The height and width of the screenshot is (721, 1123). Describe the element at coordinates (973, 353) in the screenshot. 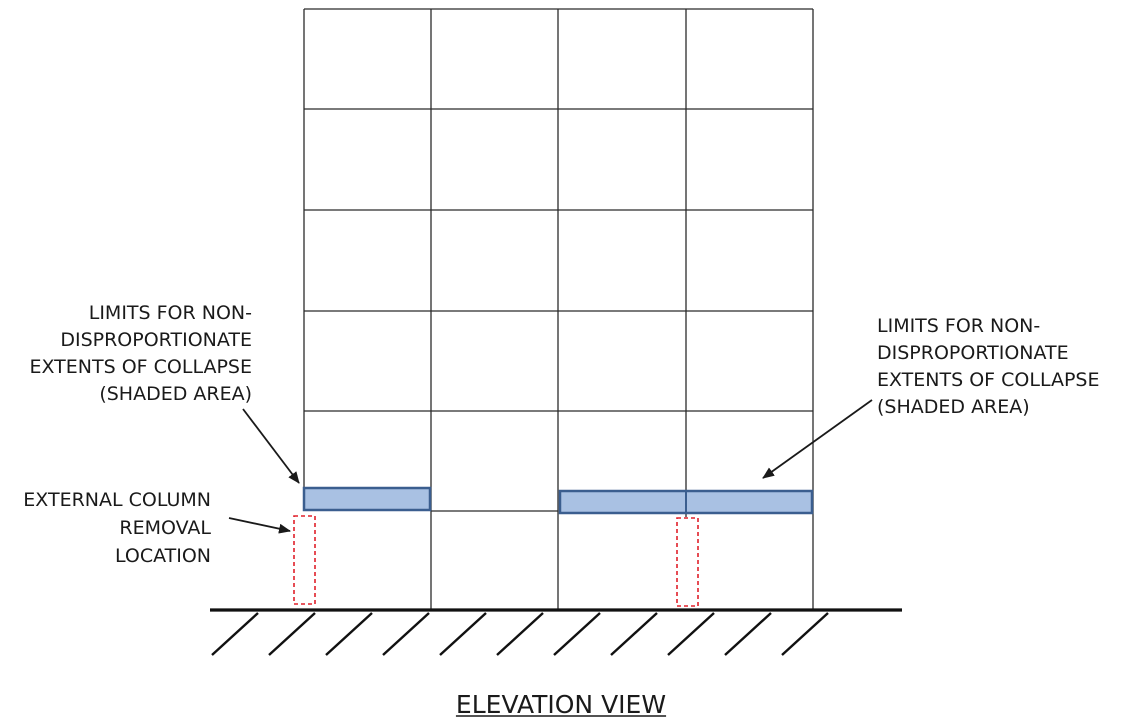

I see `right-note-line-2: DISPROPORTIONATE` at that location.